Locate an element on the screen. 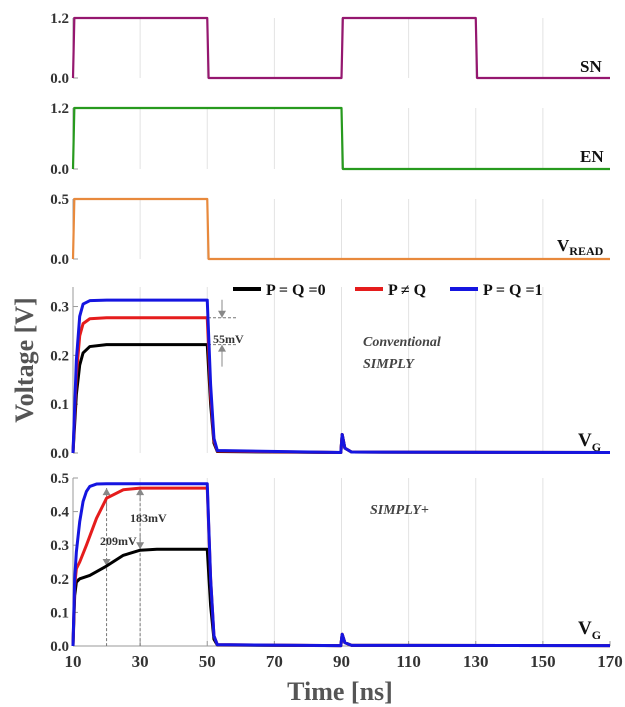  conventional-label: Conventional is located at coordinates (402, 342).